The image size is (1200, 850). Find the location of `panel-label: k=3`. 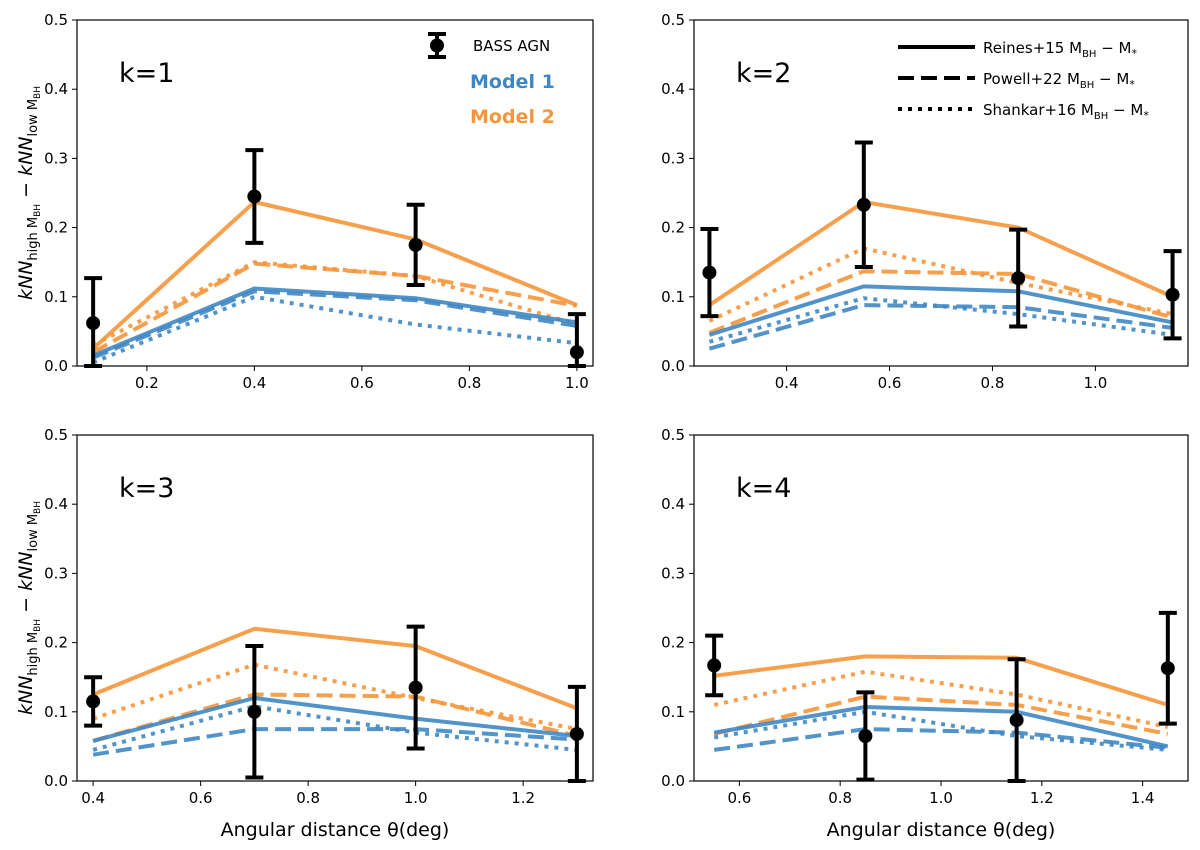

panel-label: k=3 is located at coordinates (146, 488).